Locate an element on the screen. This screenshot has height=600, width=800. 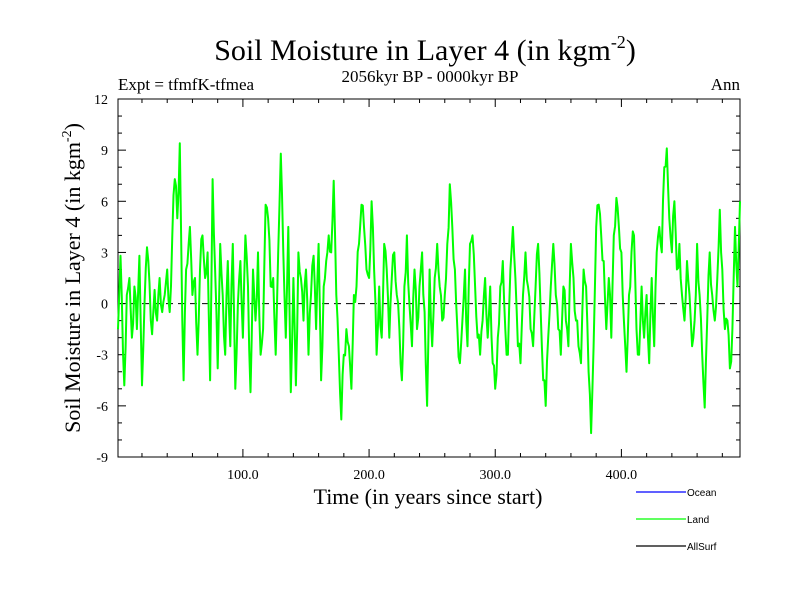
y-tick-label: 3 is located at coordinates (104, 253).